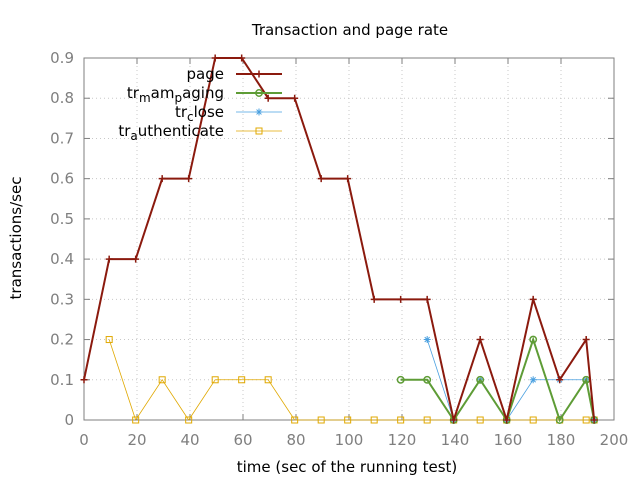 Image resolution: width=640 pixels, height=480 pixels. I want to click on legend-item: trclose, so click(228, 113).